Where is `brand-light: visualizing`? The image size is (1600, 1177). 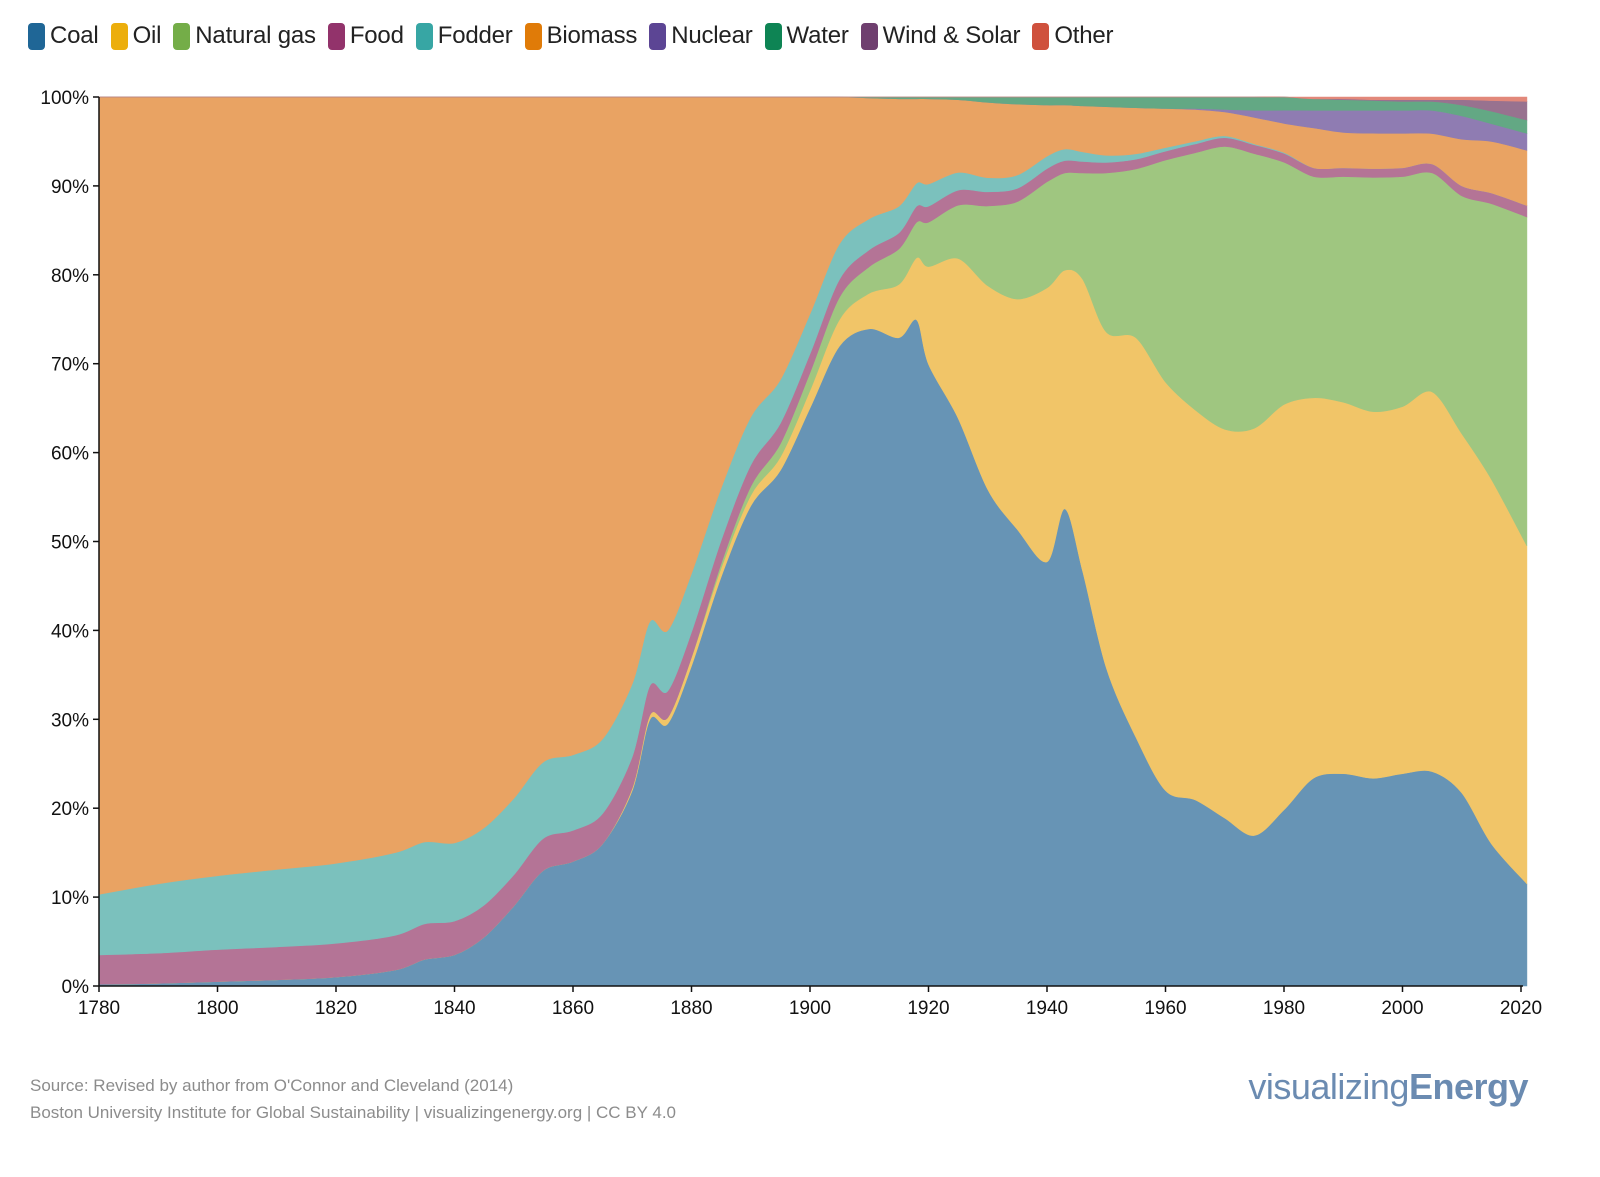
brand-light: visualizing is located at coordinates (1328, 1086).